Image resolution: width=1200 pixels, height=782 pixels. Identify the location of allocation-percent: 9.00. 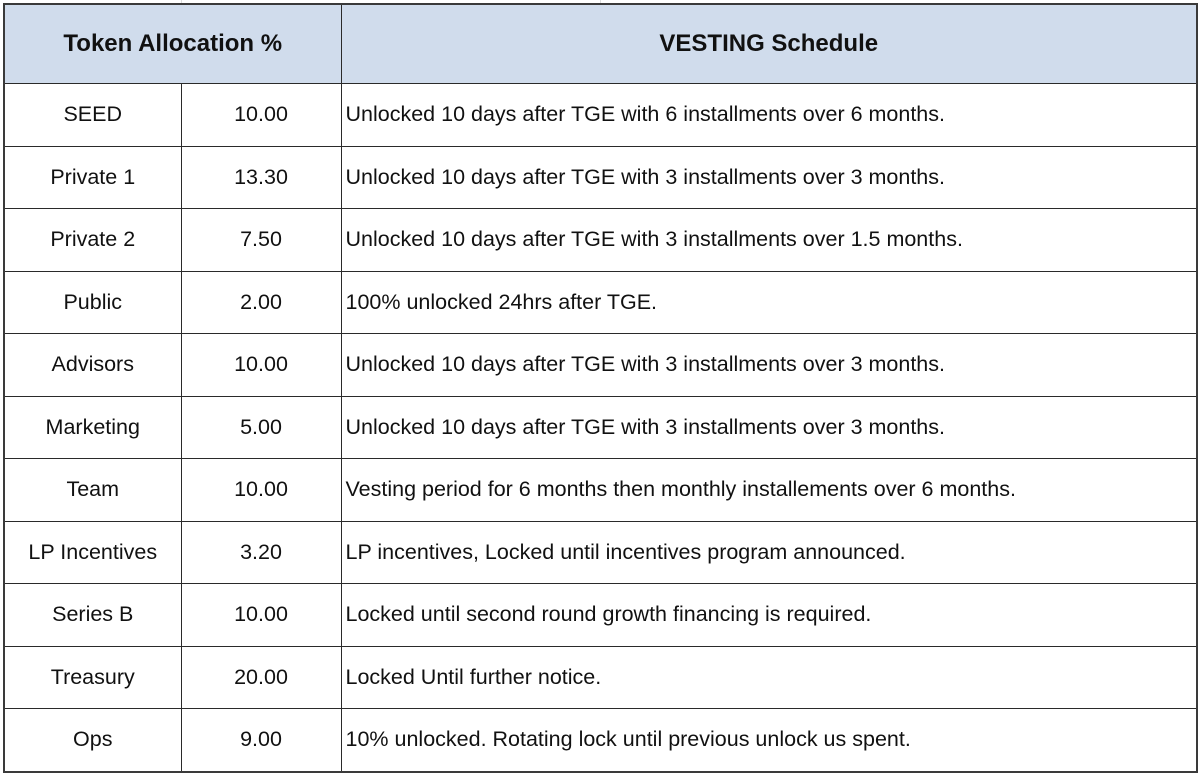
(261, 740).